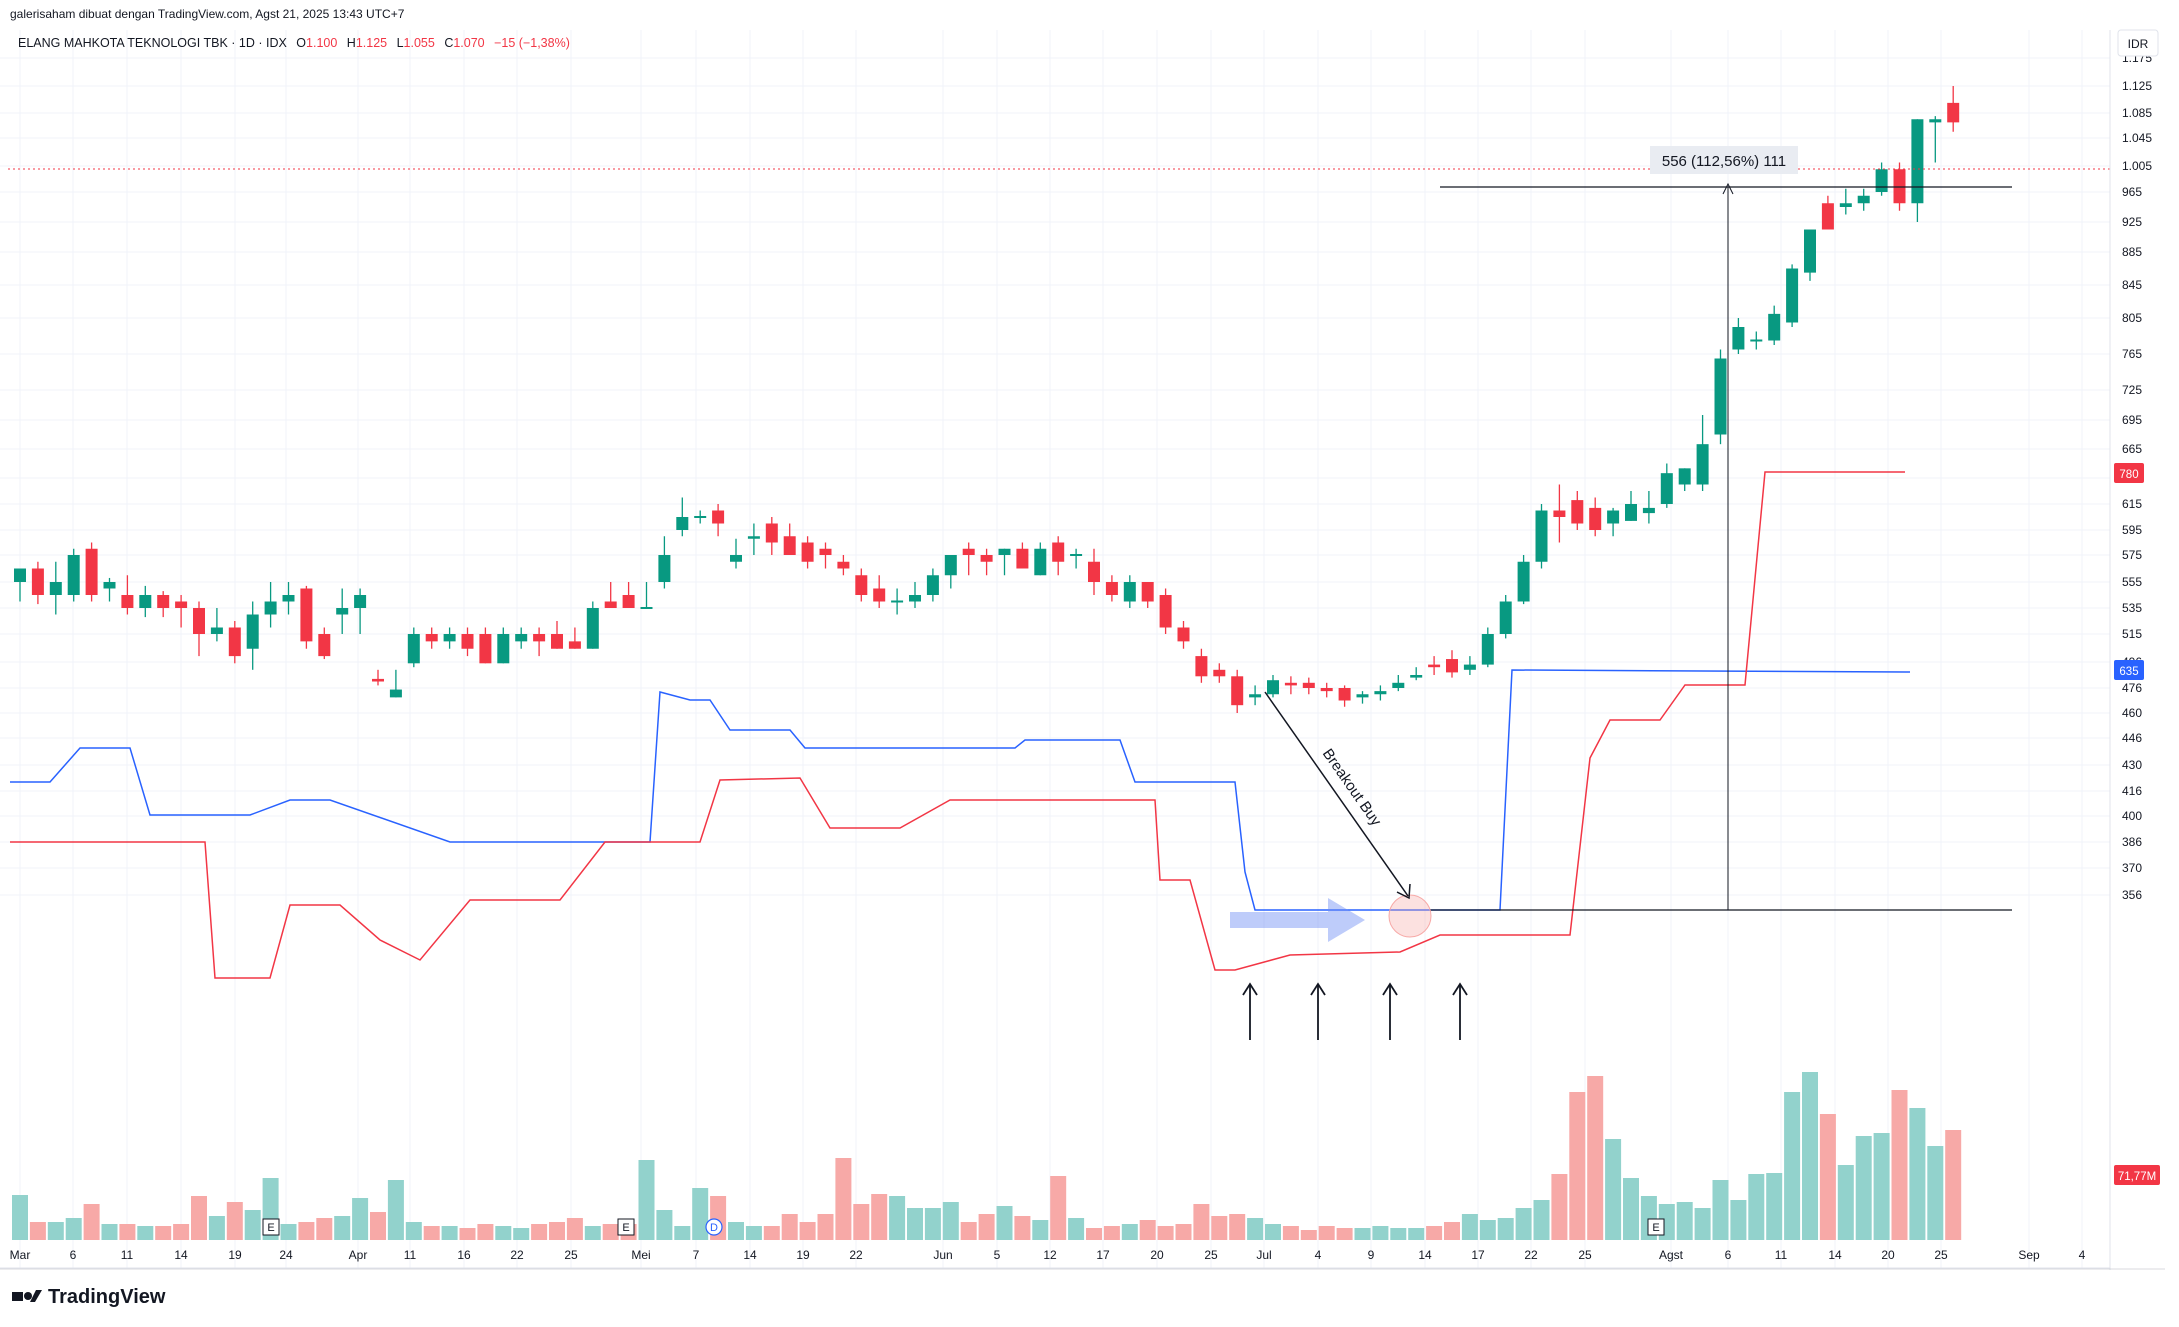 The width and height of the screenshot is (2179, 1327). What do you see at coordinates (2132, 449) in the screenshot?
I see `y-tick-label: 665` at bounding box center [2132, 449].